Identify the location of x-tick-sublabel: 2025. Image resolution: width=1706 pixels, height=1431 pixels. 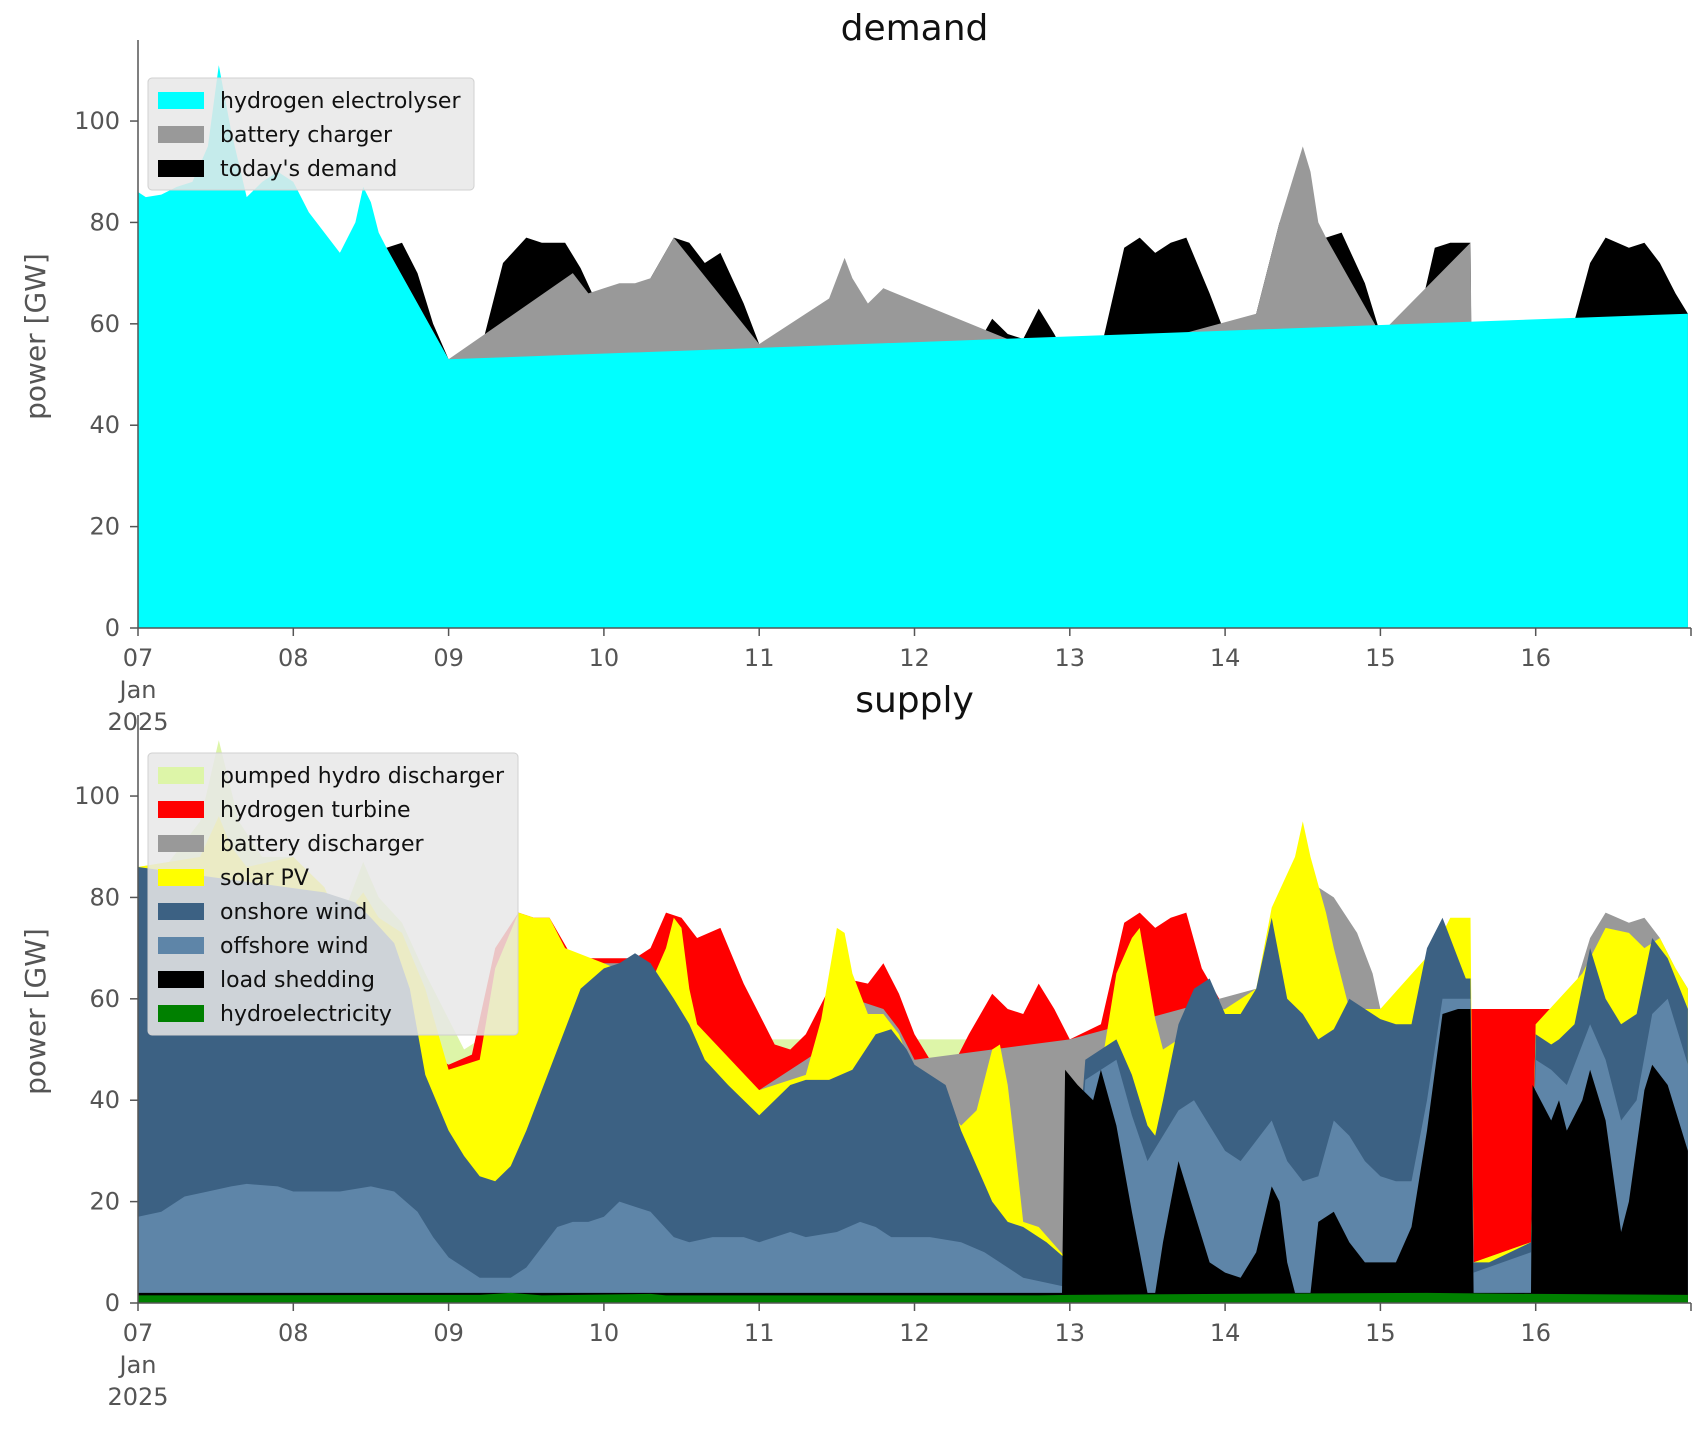
(137, 1397).